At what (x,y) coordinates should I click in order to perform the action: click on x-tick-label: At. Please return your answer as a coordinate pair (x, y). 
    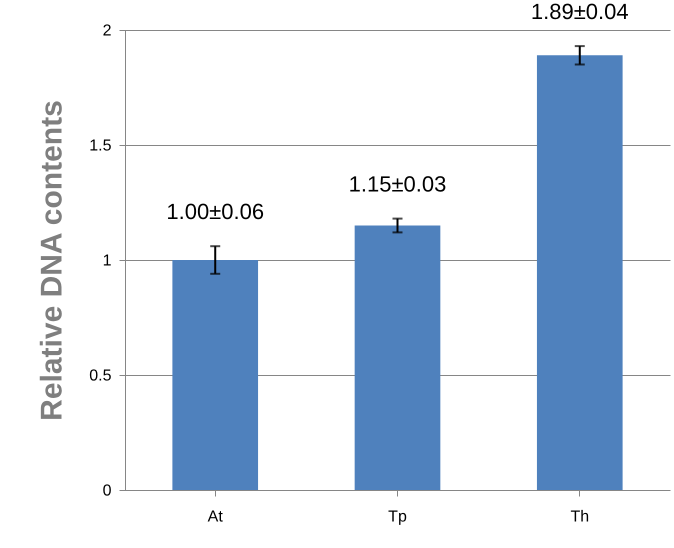
    Looking at the image, I should click on (216, 517).